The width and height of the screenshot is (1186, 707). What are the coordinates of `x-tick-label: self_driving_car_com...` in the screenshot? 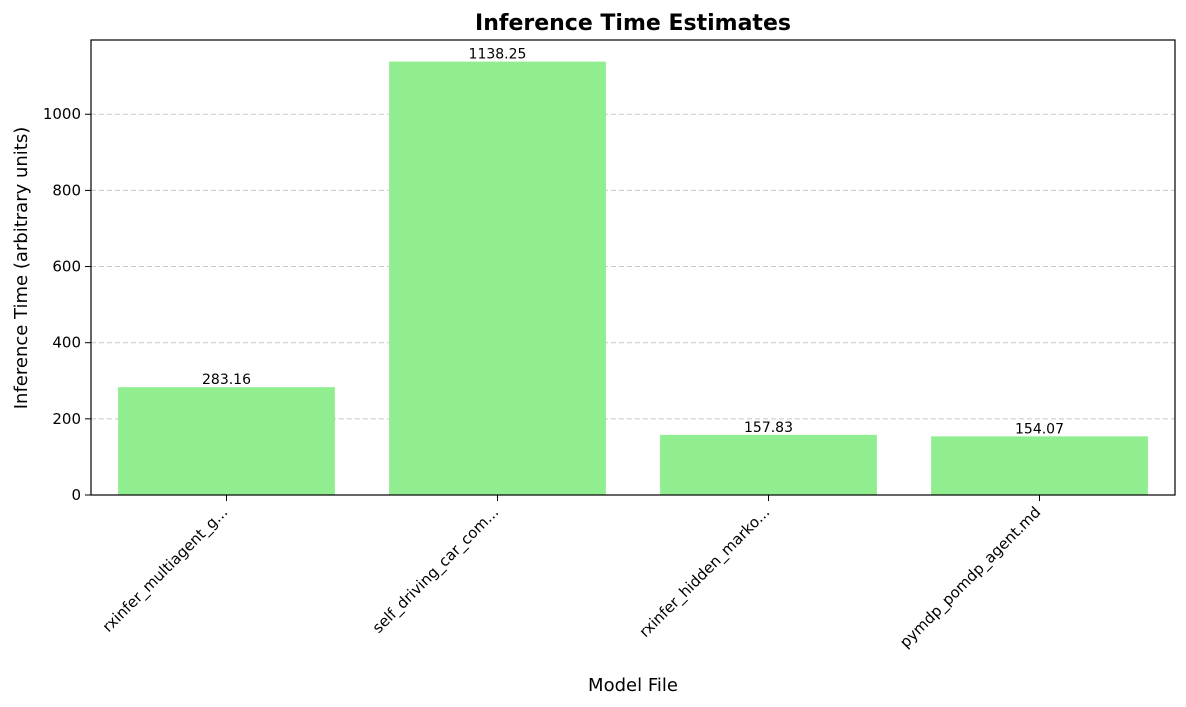 It's located at (436, 570).